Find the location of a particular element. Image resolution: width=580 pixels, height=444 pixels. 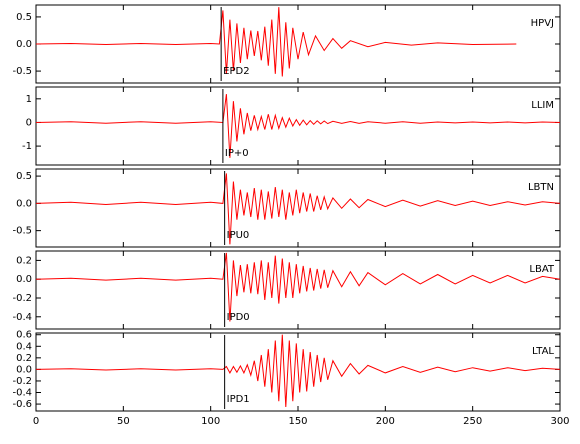

y-tick-label: 0.6 is located at coordinates (24, 335).